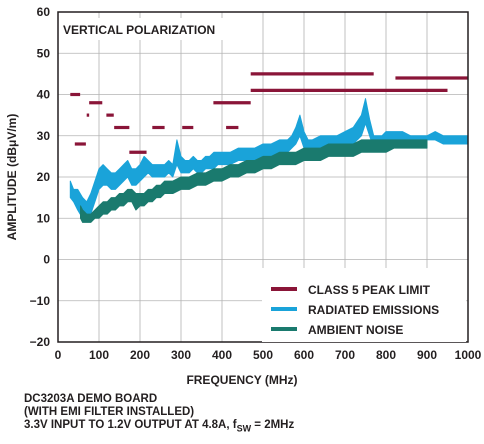 Image resolution: width=484 pixels, height=444 pixels. What do you see at coordinates (373, 310) in the screenshot?
I see `legend-label-radiated-emissions: RADIATED EMISSIONS` at bounding box center [373, 310].